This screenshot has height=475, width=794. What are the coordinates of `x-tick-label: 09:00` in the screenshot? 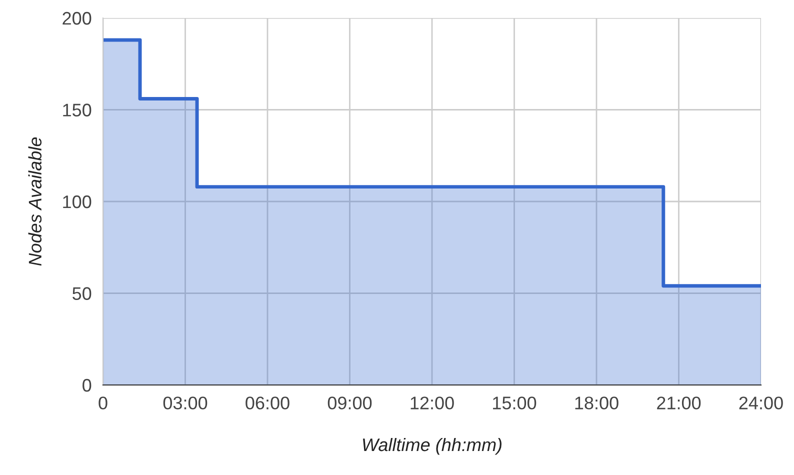 It's located at (350, 403).